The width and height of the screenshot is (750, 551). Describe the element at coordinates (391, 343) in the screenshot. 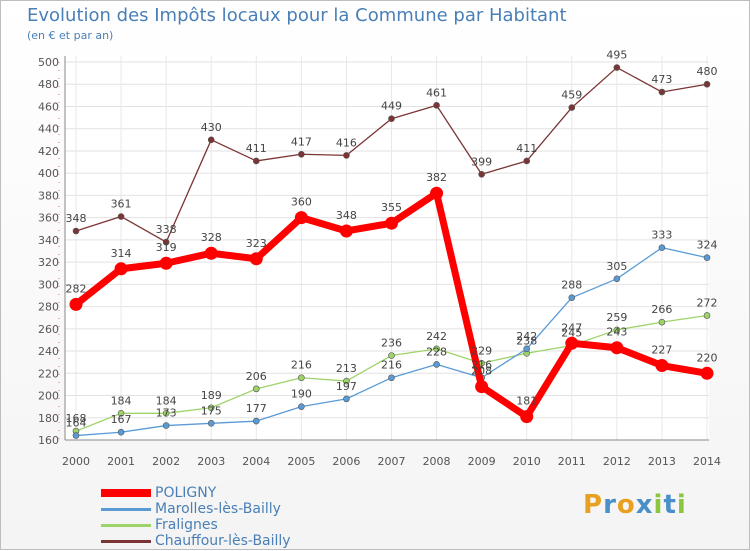

I see `data-label: 236` at that location.